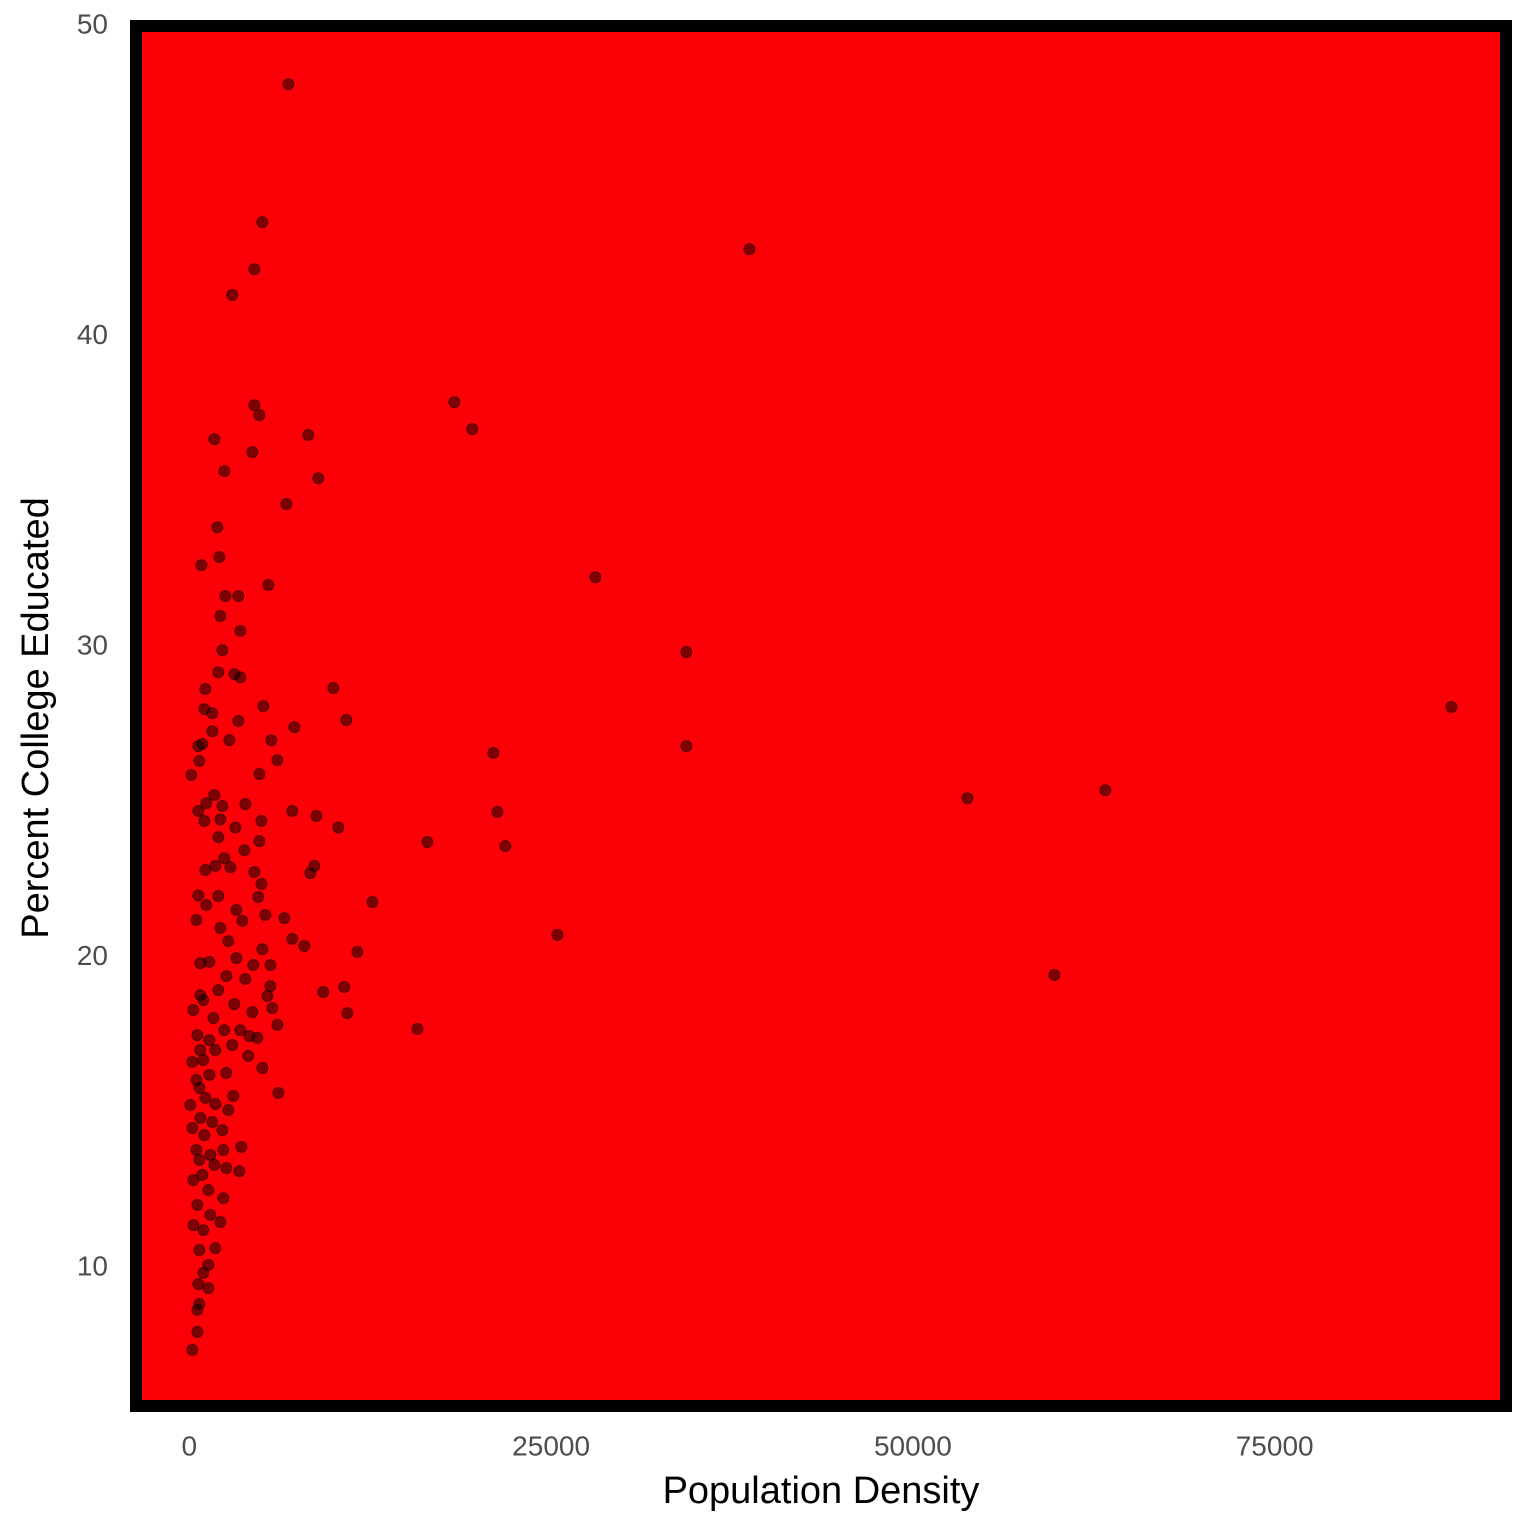 Image resolution: width=1536 pixels, height=1536 pixels. Describe the element at coordinates (1275, 1445) in the screenshot. I see `x-tick-label: 75000` at that location.